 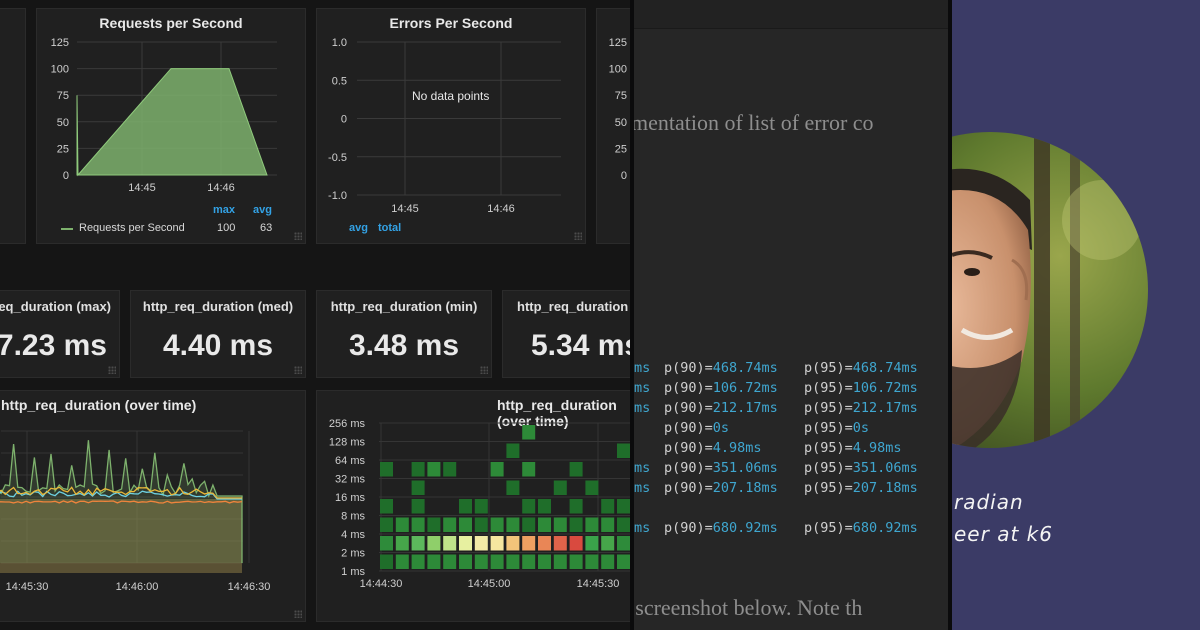 What do you see at coordinates (347, 424) in the screenshot?
I see `y-tick-label: 256 ms` at bounding box center [347, 424].